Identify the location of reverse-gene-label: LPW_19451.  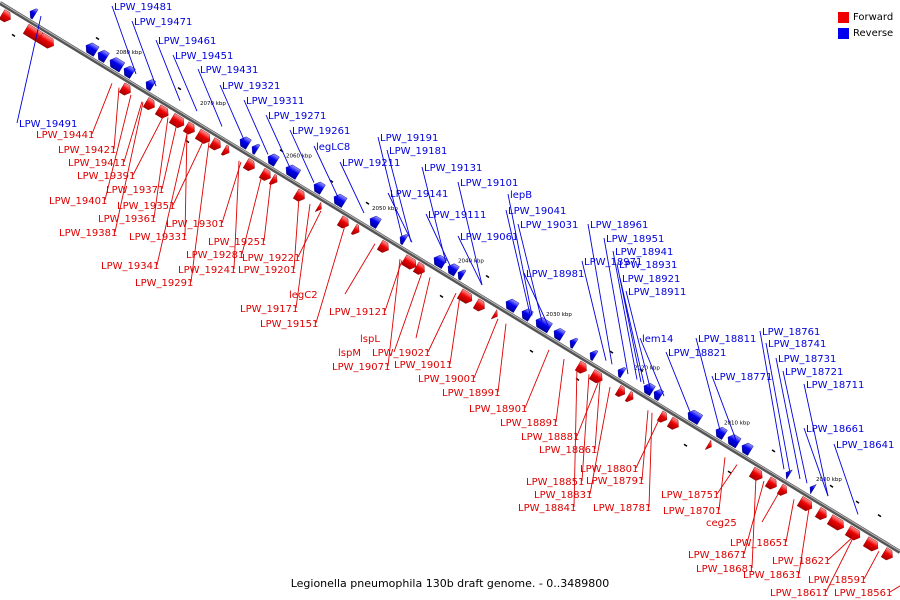
(204, 56).